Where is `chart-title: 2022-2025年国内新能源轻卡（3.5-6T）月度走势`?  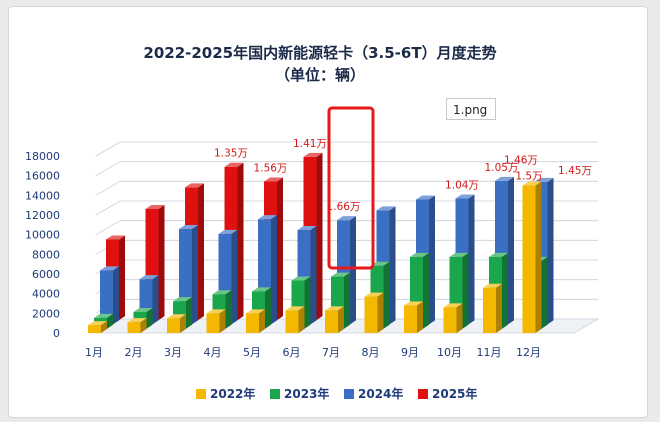
chart-title: 2022-2025年国内新能源轻卡（3.5-6T）月度走势 is located at coordinates (319, 53).